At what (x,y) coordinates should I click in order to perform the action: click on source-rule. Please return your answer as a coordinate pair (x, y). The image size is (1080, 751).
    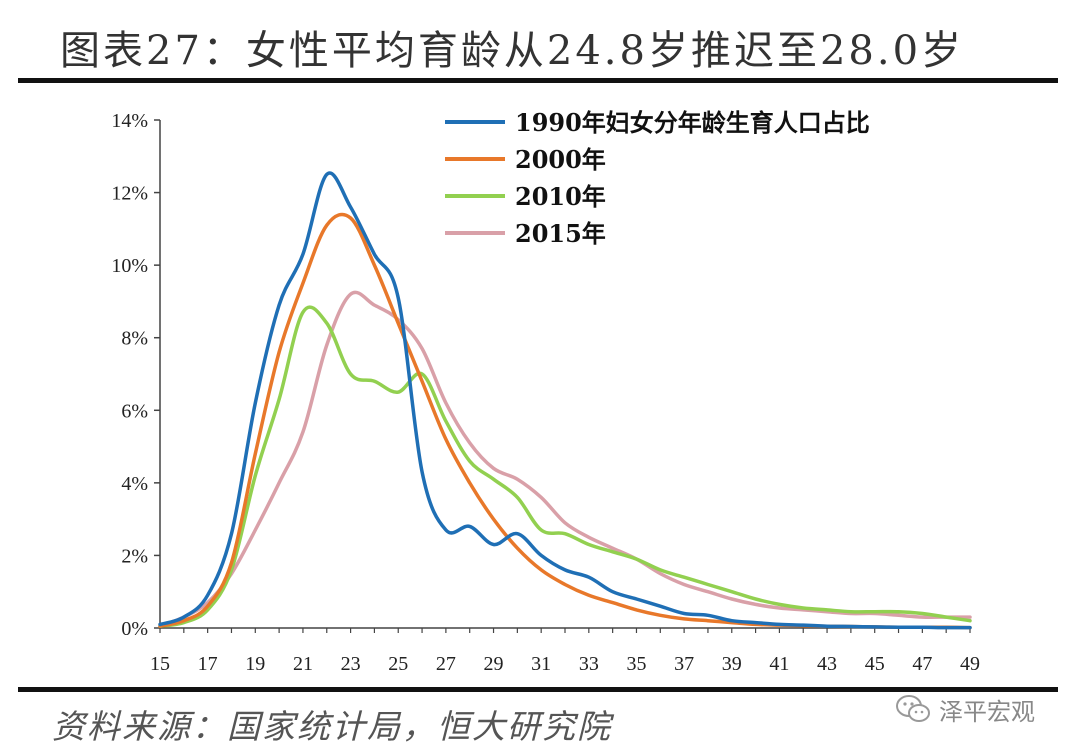
    Looking at the image, I should click on (538, 689).